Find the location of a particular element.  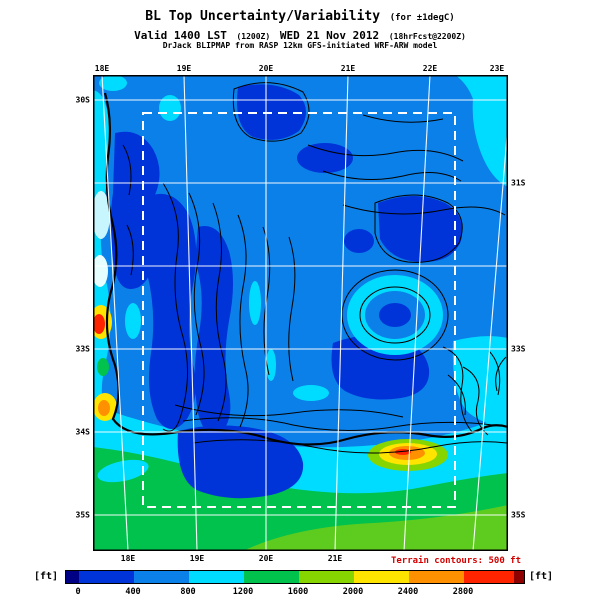

lon-label-top: 21E is located at coordinates (348, 68).